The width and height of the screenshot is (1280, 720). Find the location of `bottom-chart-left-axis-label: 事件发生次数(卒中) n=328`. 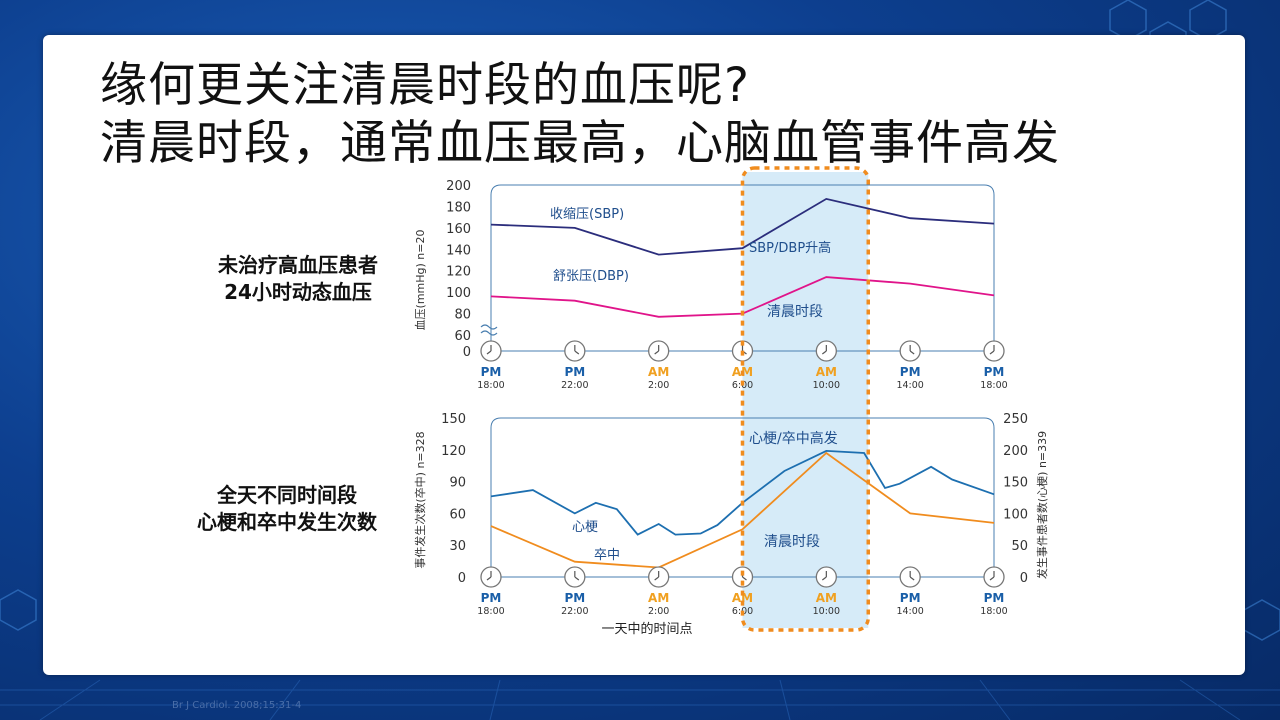

bottom-chart-left-axis-label: 事件发生次数(卒中) n=328 is located at coordinates (420, 499).